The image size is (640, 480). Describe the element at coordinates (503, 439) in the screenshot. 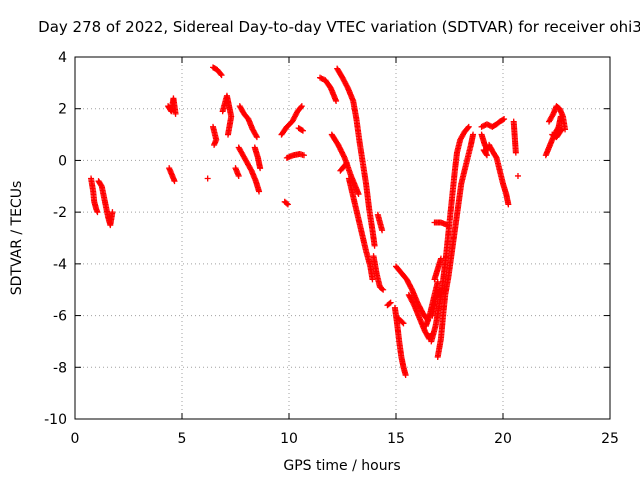

I see `x-tick-label: 20` at that location.